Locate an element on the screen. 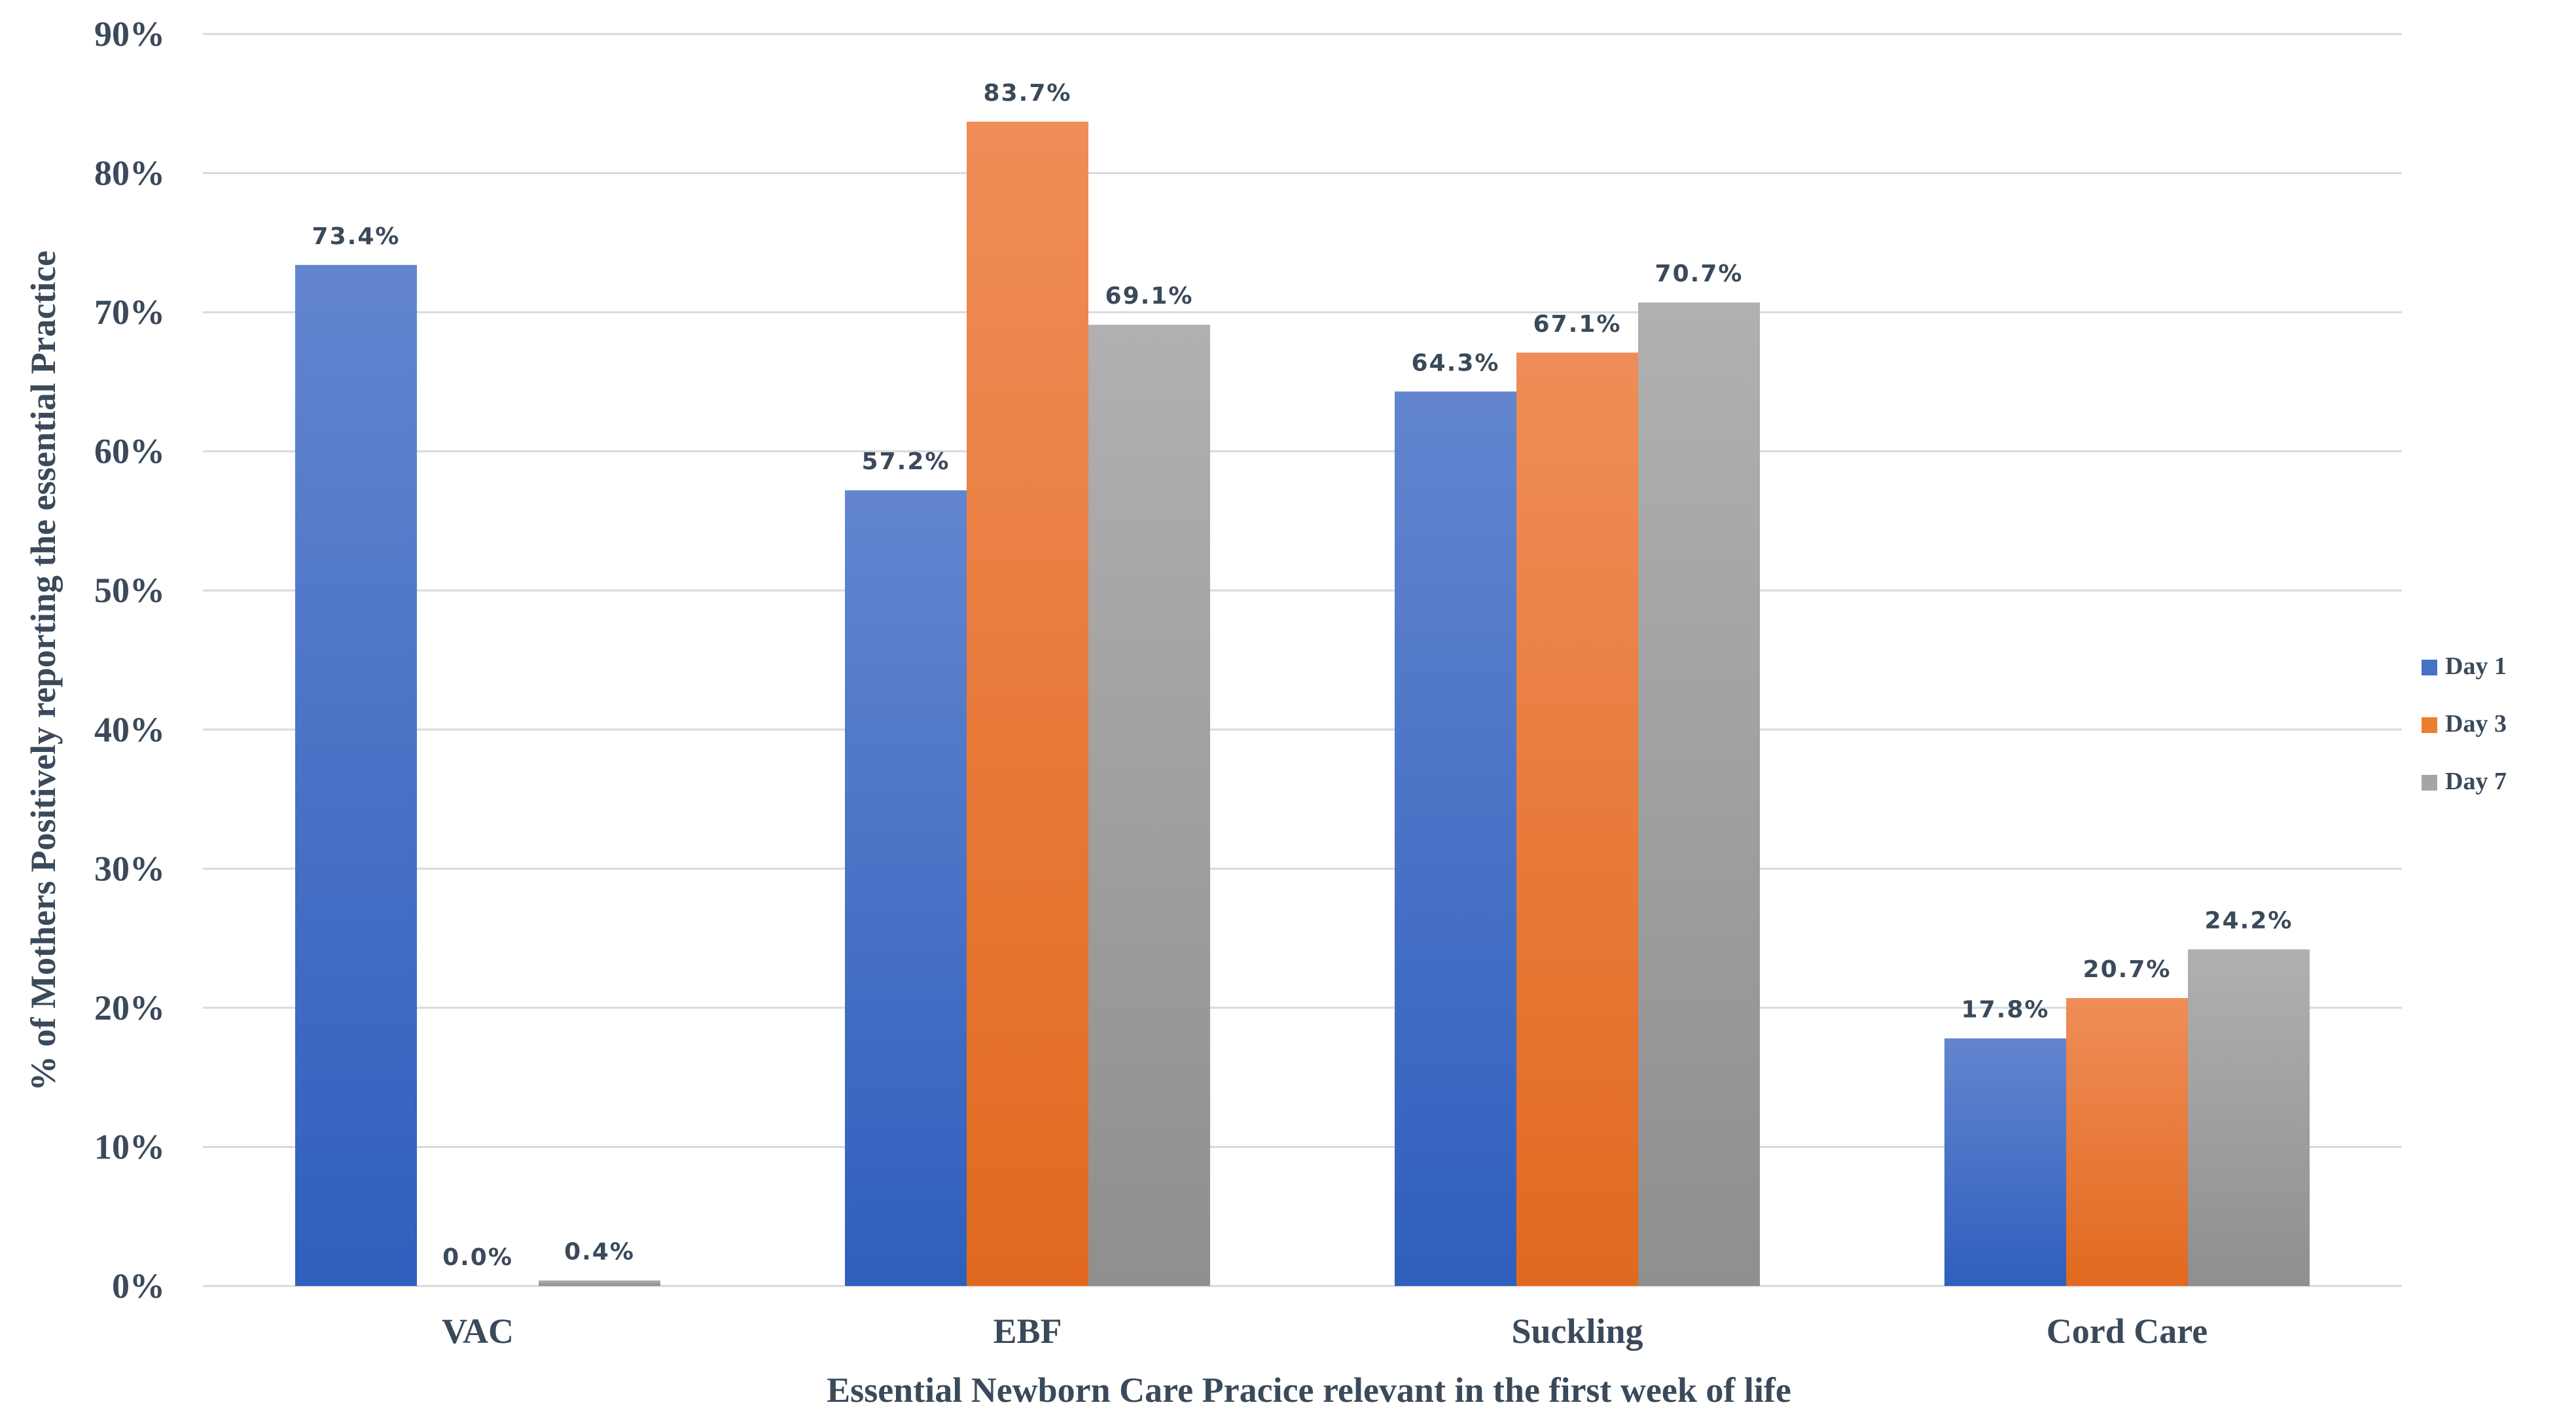  x-category-label: Suckling is located at coordinates (1577, 1331).